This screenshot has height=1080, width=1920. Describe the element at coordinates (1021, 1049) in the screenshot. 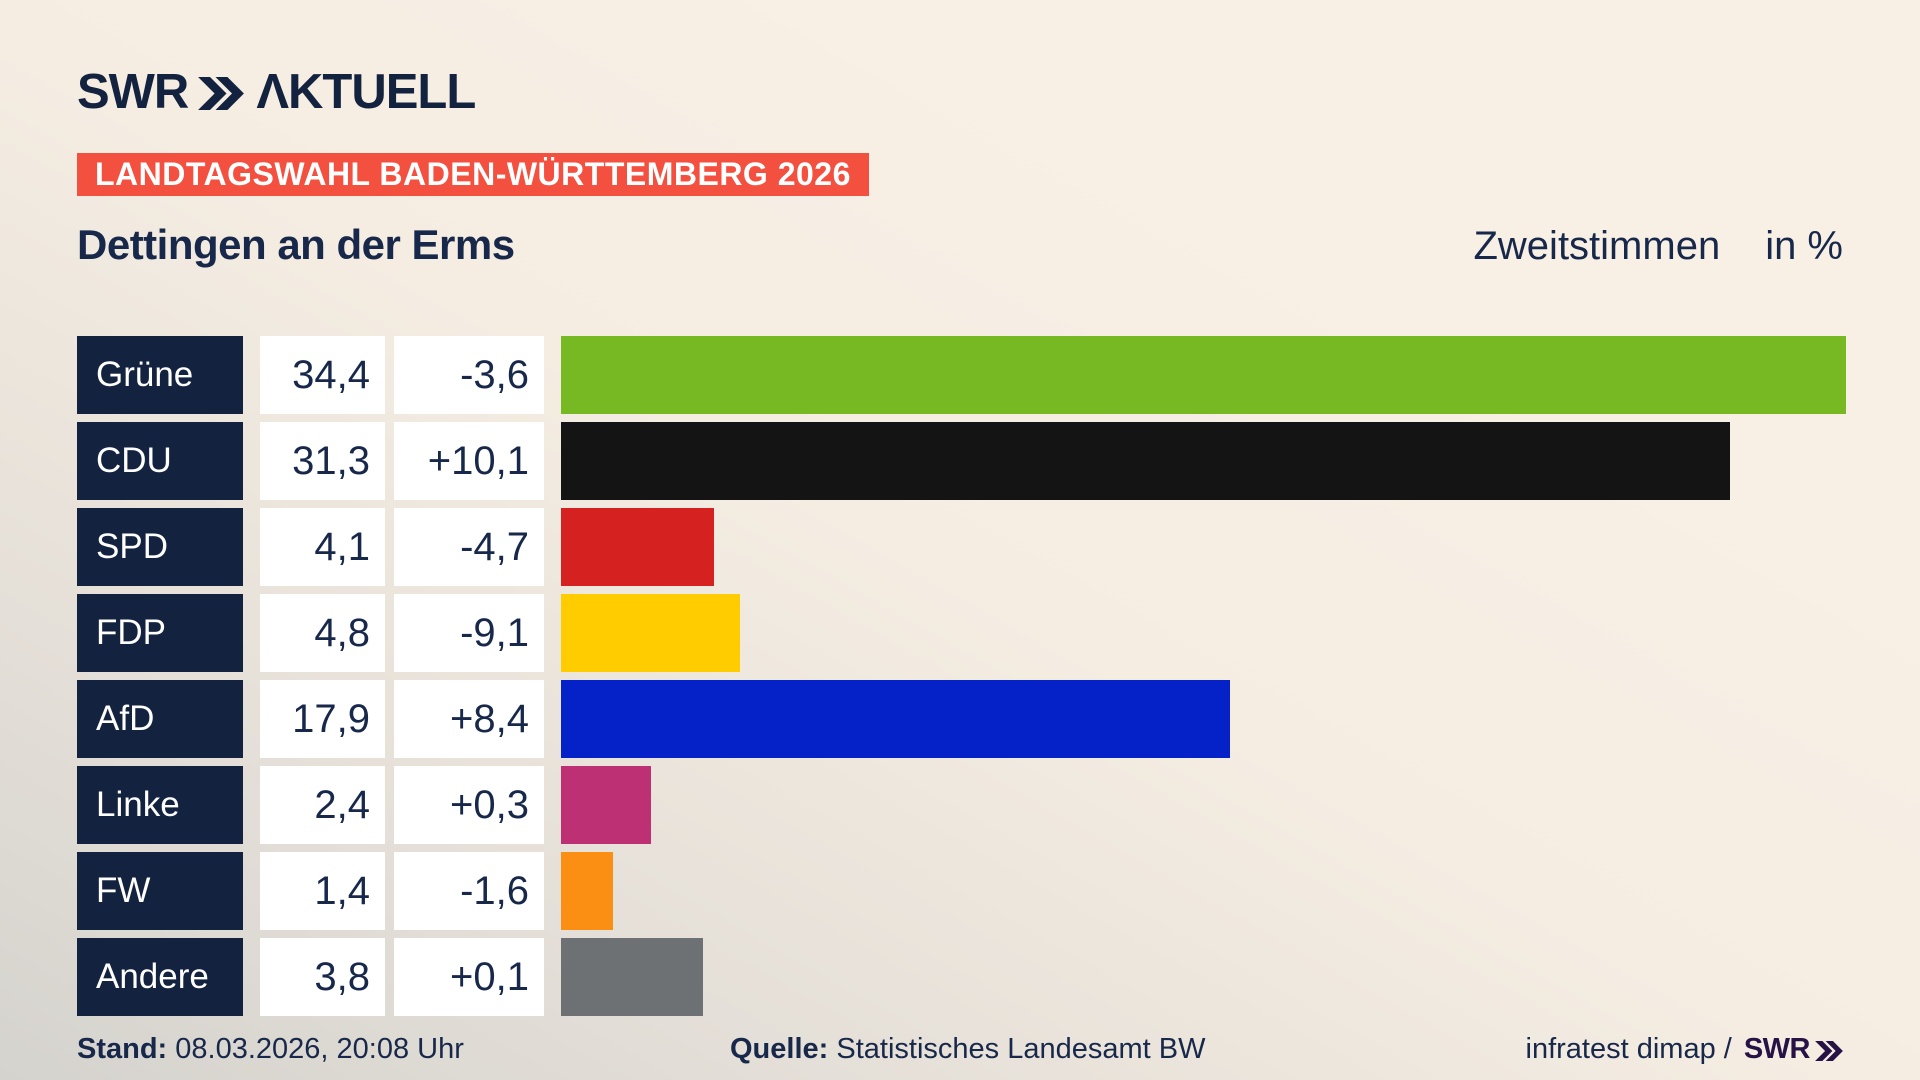

I see `source-value: Statistisches Landesamt BW` at that location.